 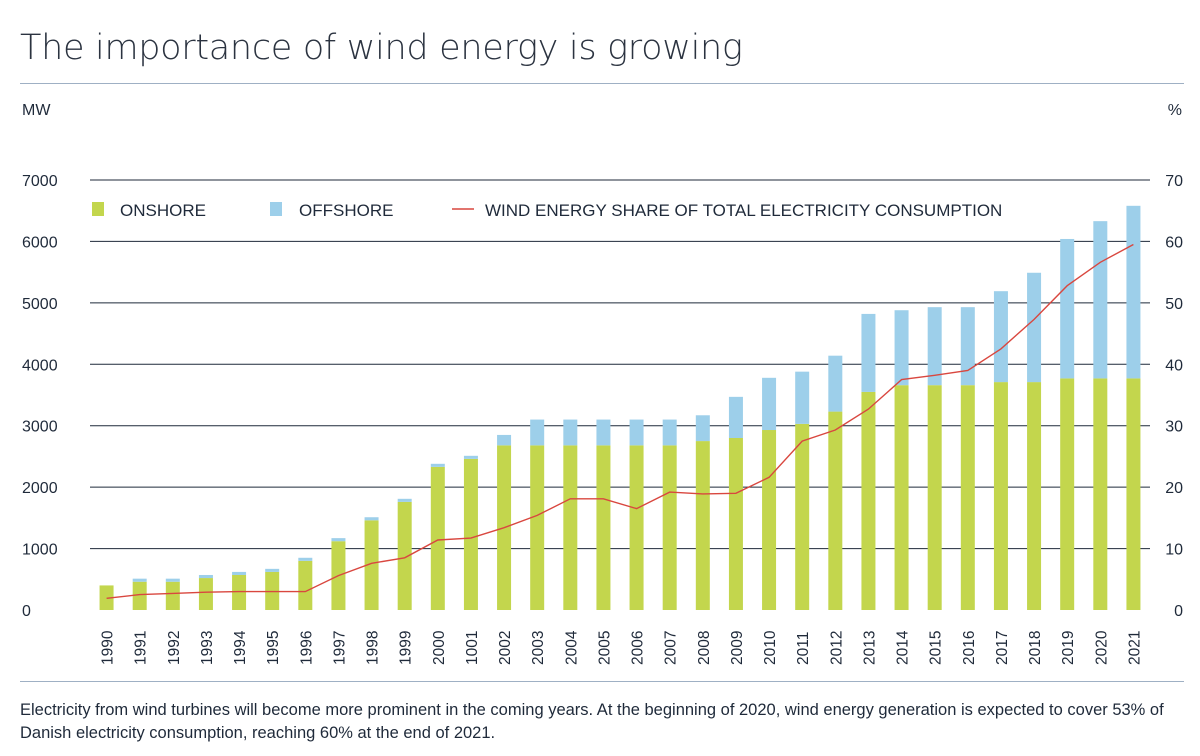 What do you see at coordinates (1174, 110) in the screenshot?
I see `right-axis-unit: %` at bounding box center [1174, 110].